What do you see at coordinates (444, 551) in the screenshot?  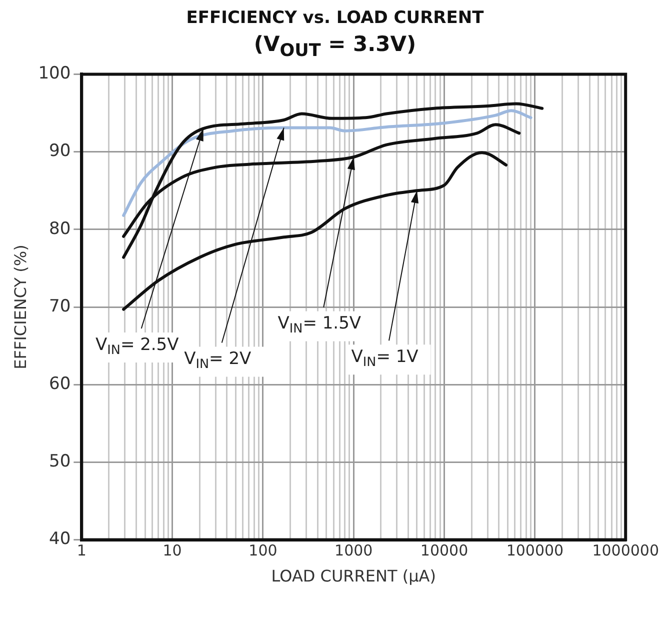 I see `x-tick-label: 10000` at bounding box center [444, 551].